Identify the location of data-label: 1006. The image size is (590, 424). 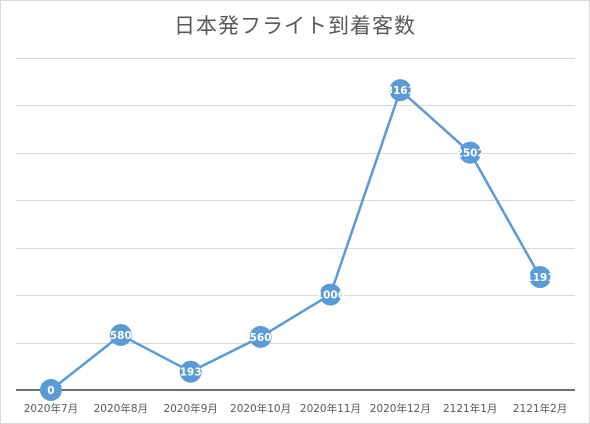
(330, 296).